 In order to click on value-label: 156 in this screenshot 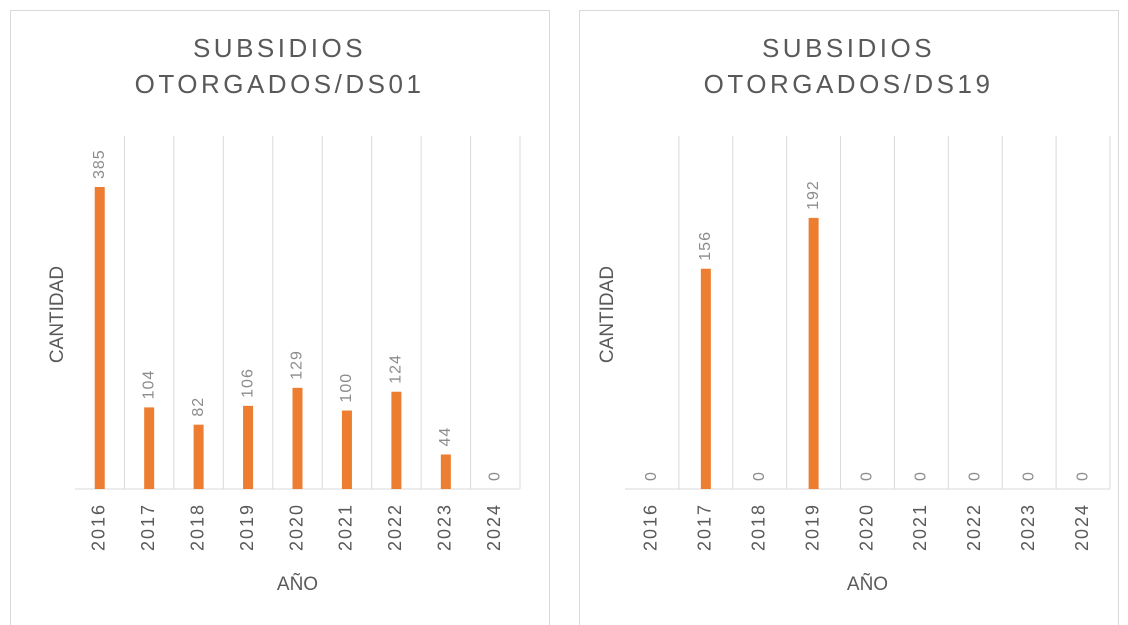, I will do `click(705, 246)`.